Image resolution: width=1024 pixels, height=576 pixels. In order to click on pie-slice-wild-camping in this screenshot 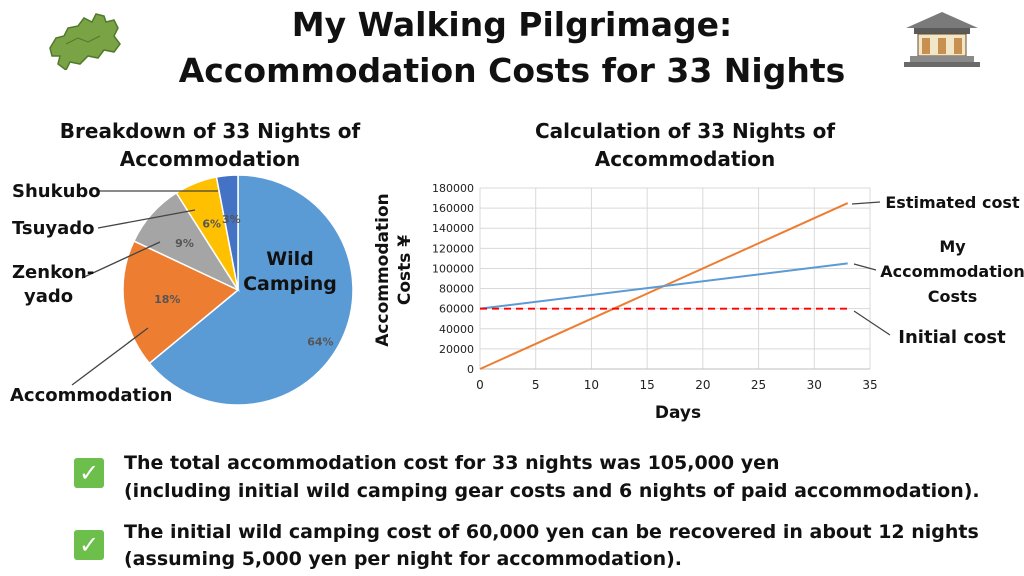, I will do `click(251, 290)`.